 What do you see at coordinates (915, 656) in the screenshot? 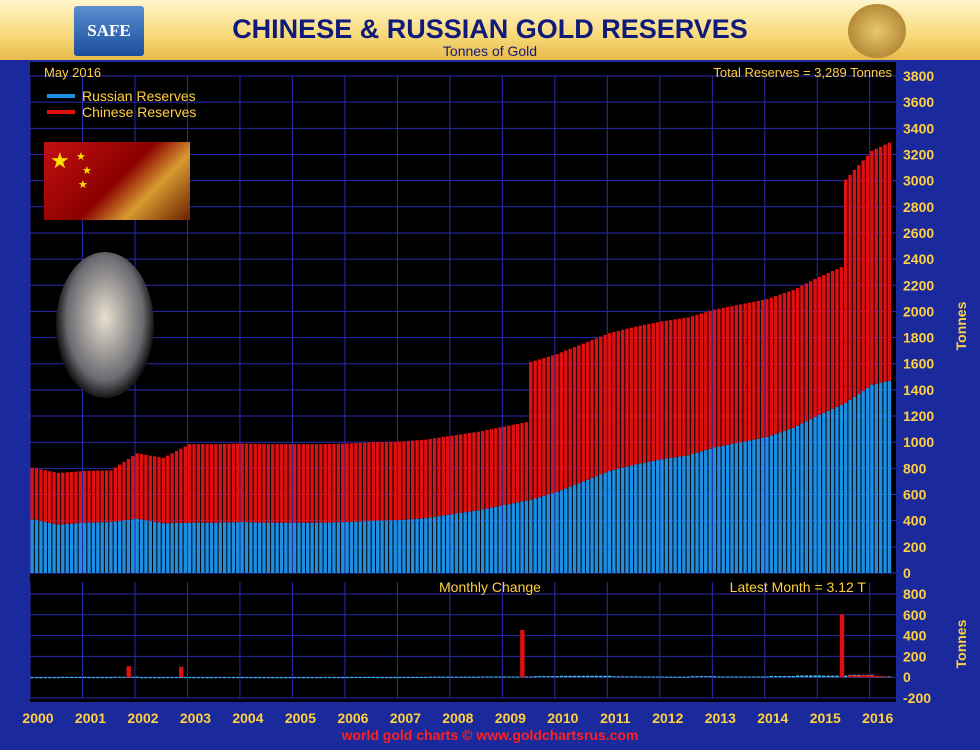
I see `sub-y-tick-label: 200` at bounding box center [915, 656].